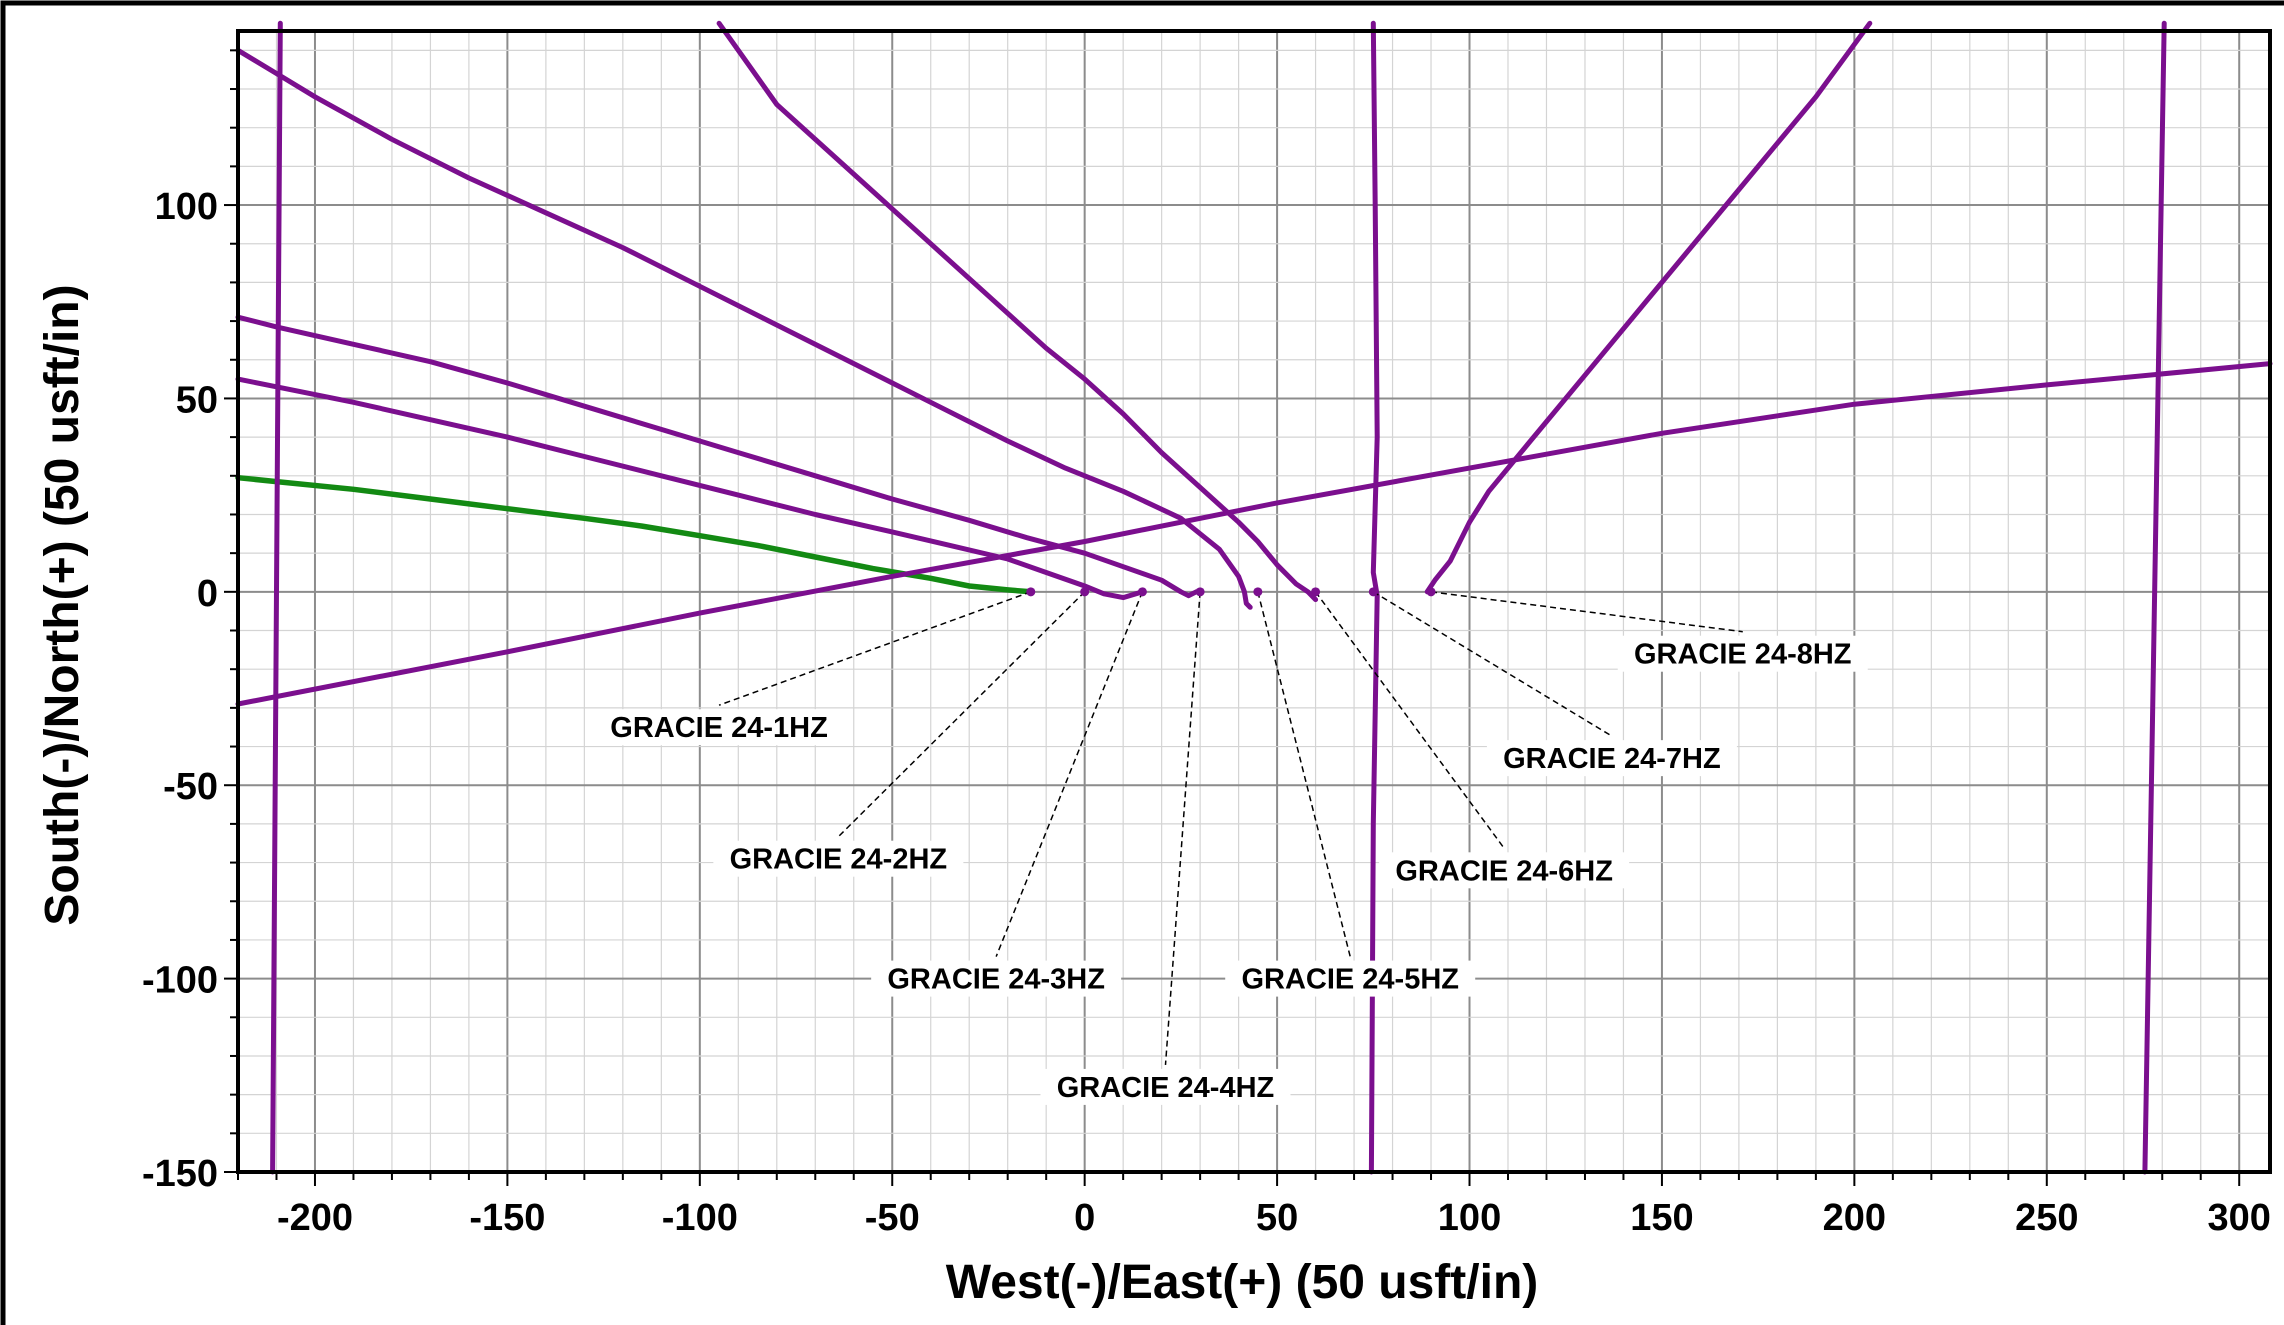 This screenshot has height=1325, width=2284. I want to click on annotation-label-4: GRACIE 24-4HZ, so click(1166, 1088).